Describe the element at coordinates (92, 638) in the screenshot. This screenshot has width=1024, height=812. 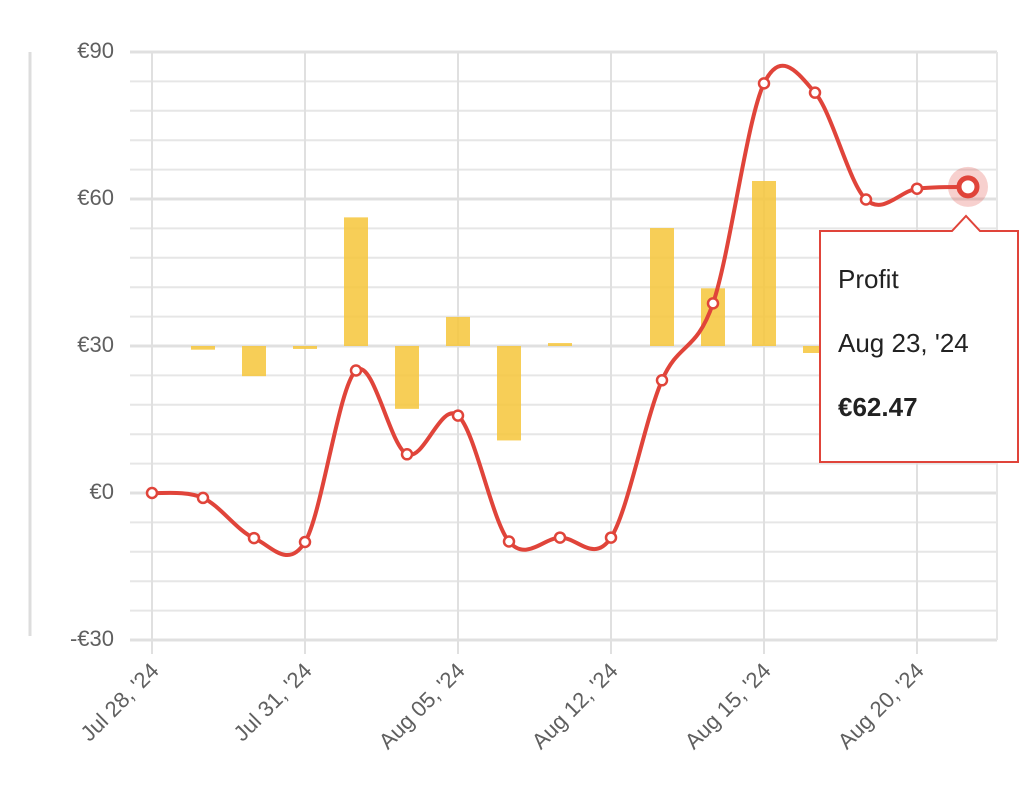
I see `y-tick-label: -€30` at that location.